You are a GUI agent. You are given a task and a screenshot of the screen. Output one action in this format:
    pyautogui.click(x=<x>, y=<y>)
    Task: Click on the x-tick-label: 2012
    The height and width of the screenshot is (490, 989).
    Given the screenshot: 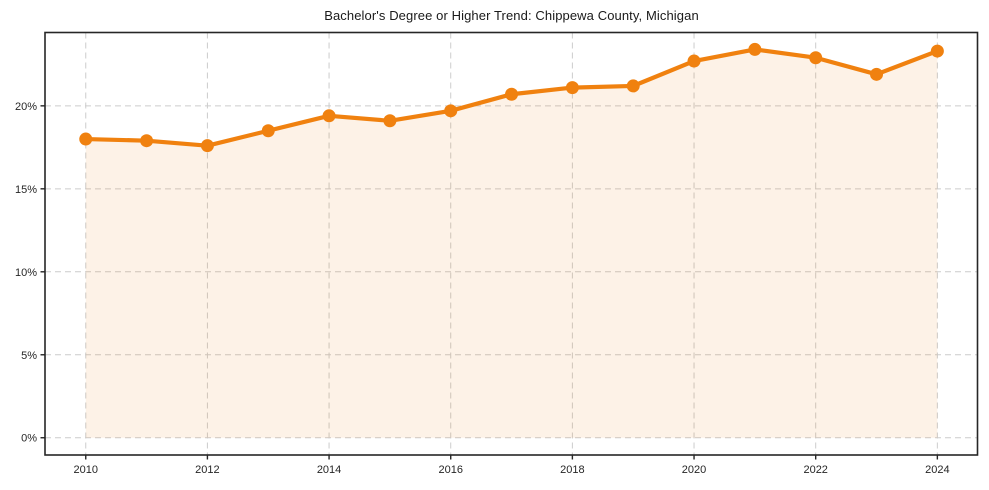 What is the action you would take?
    pyautogui.click(x=207, y=470)
    